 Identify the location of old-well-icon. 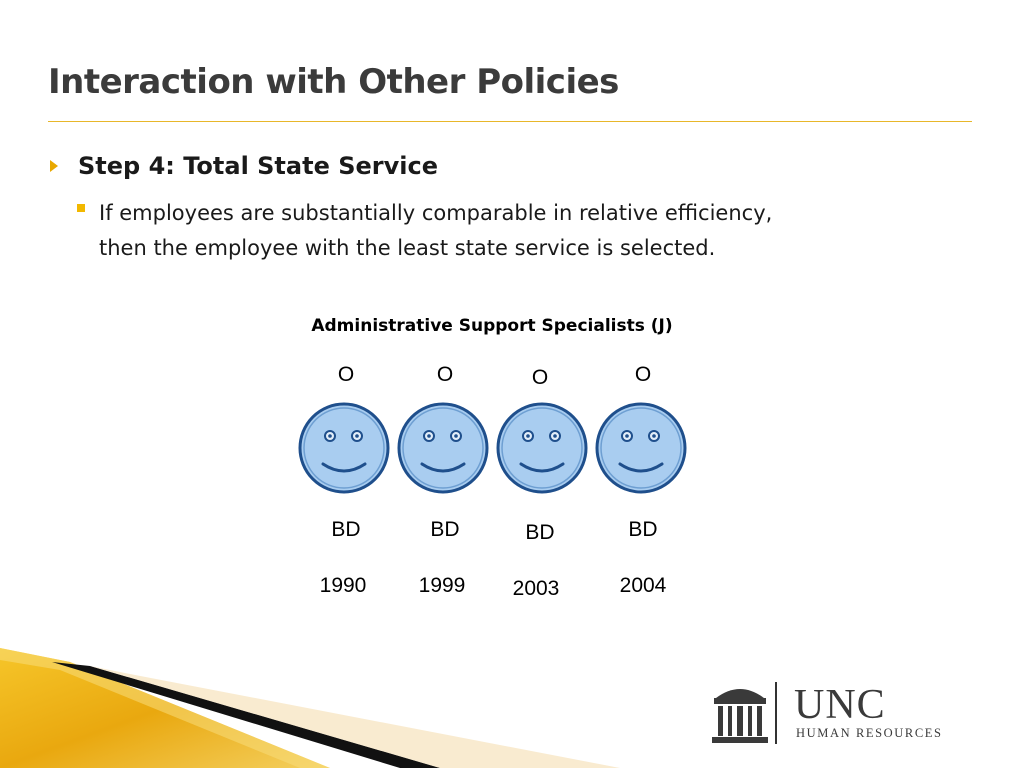
(740, 716).